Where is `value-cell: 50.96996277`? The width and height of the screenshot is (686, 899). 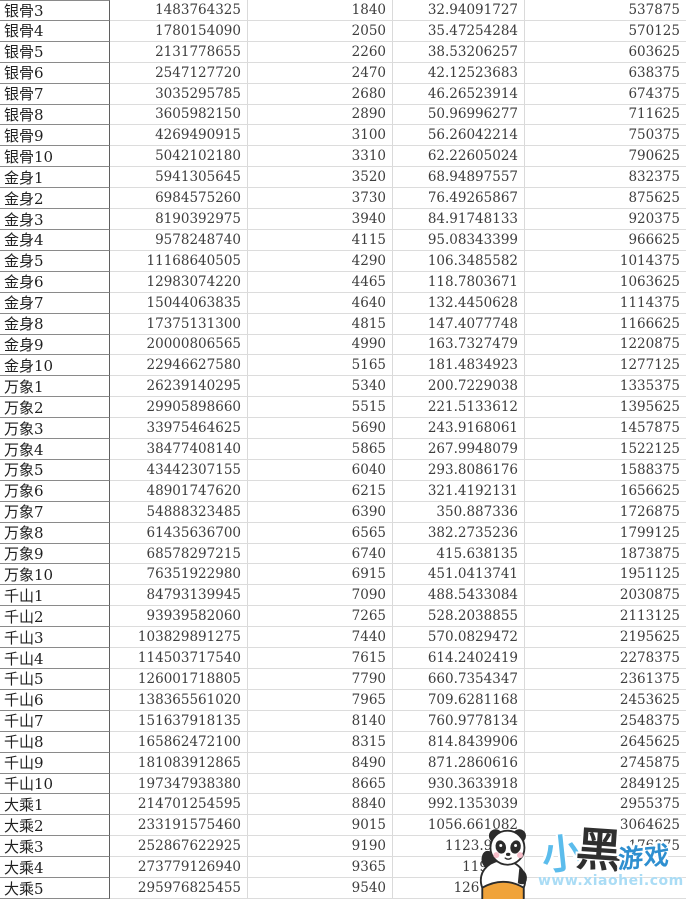
value-cell: 50.96996277 is located at coordinates (459, 115).